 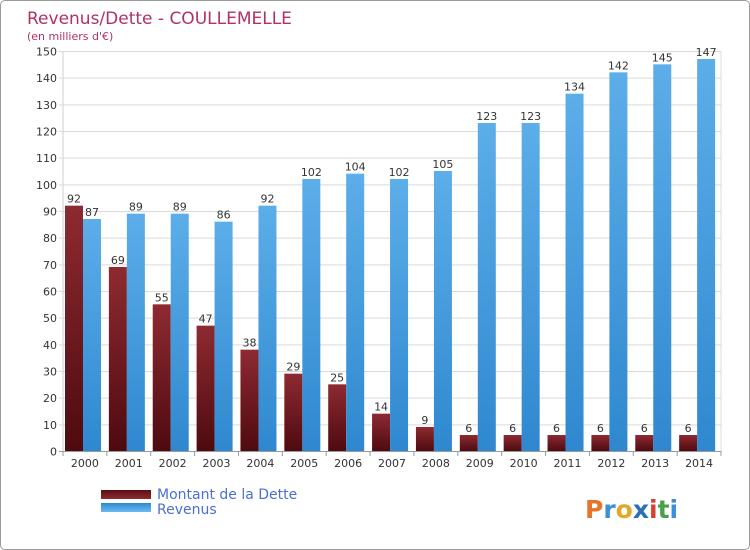 What do you see at coordinates (46, 52) in the screenshot?
I see `y-tick-label: 150` at bounding box center [46, 52].